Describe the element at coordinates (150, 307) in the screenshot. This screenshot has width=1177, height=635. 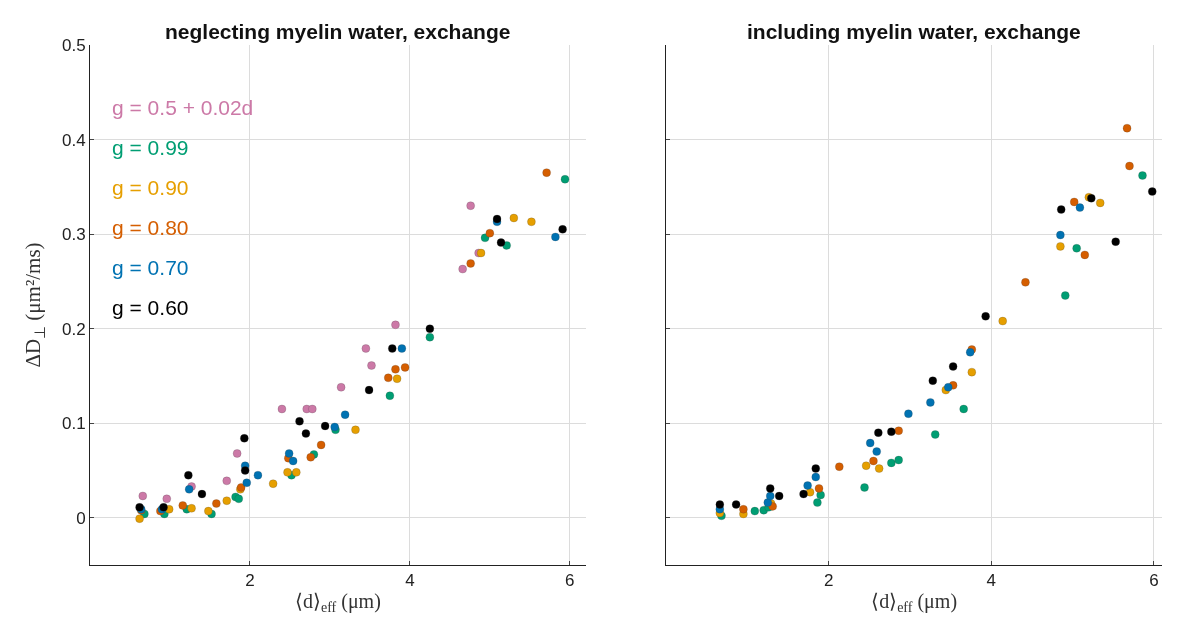
I see `text: g = 0.60` at that location.